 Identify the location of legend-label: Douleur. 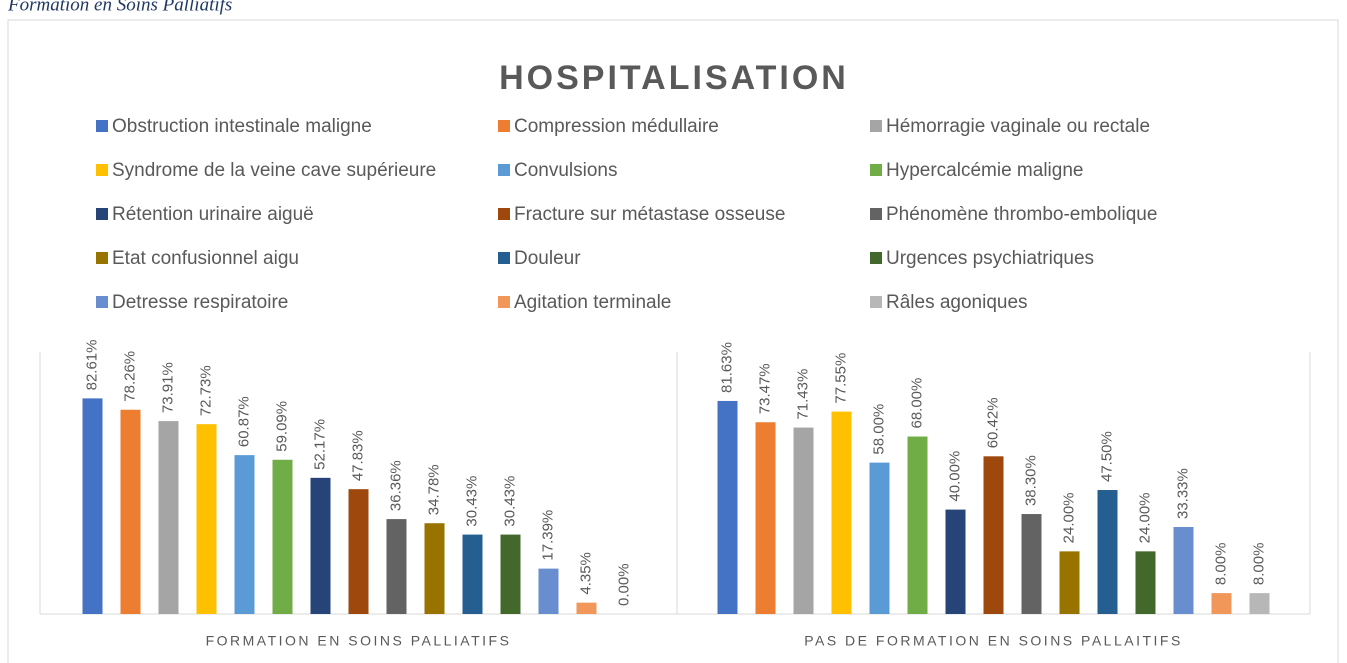
(547, 258).